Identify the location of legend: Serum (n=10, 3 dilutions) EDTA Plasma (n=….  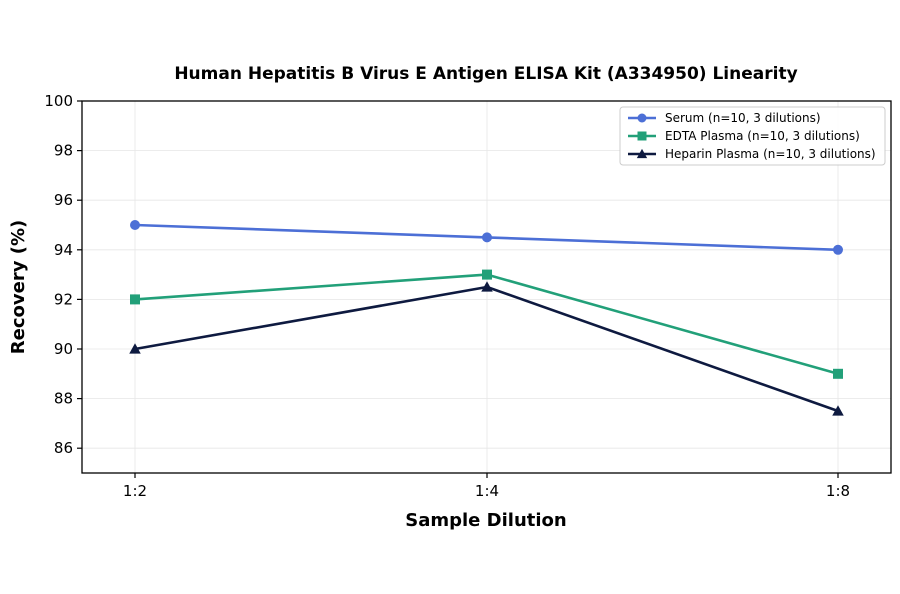
(752, 136).